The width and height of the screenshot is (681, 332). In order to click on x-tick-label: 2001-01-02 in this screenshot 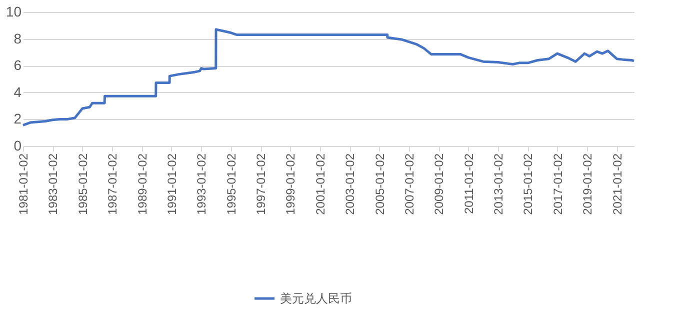, I will do `click(320, 184)`.